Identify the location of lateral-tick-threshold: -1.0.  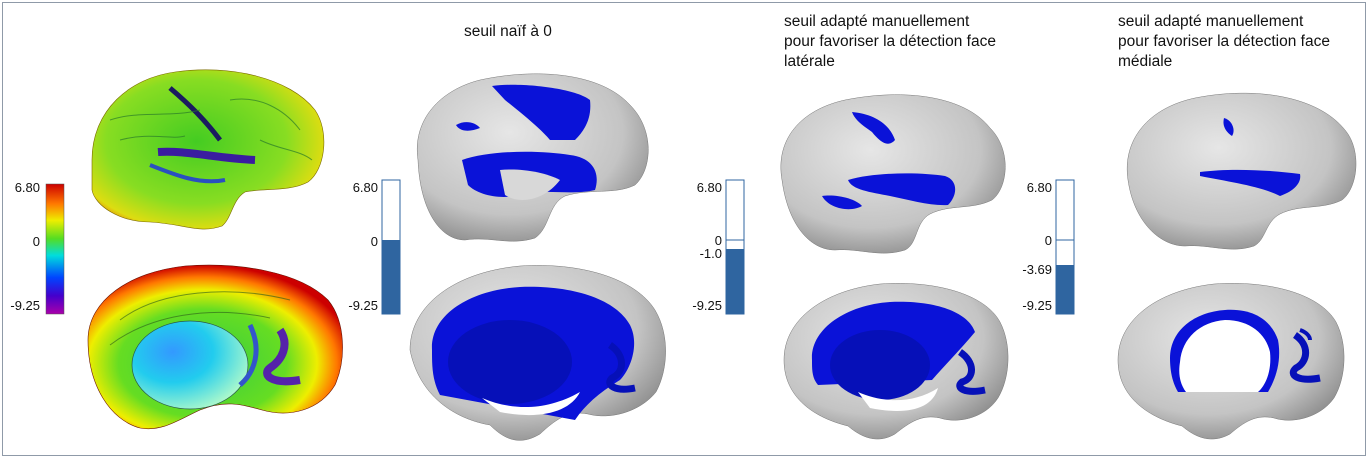
(710, 253).